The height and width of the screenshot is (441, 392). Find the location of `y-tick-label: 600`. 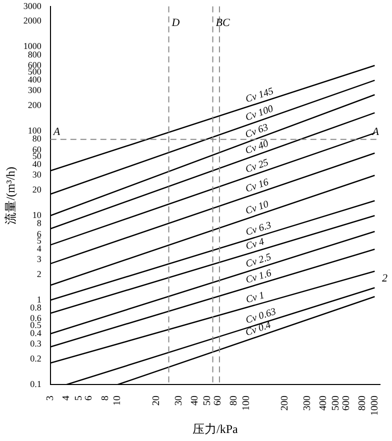

y-tick-label: 600 is located at coordinates (35, 65).